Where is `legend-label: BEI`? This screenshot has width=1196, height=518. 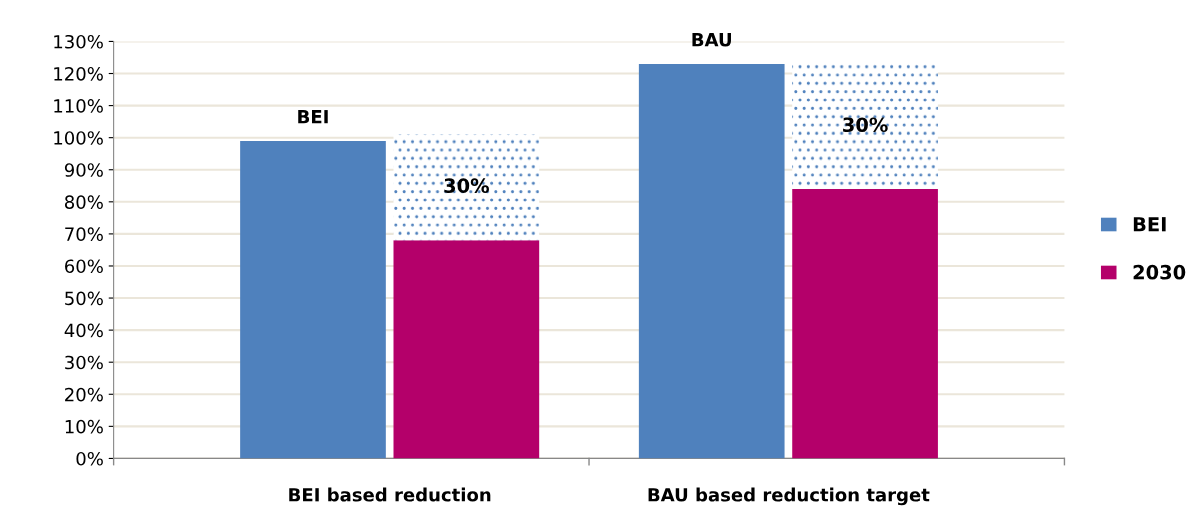 legend-label: BEI is located at coordinates (1149, 224).